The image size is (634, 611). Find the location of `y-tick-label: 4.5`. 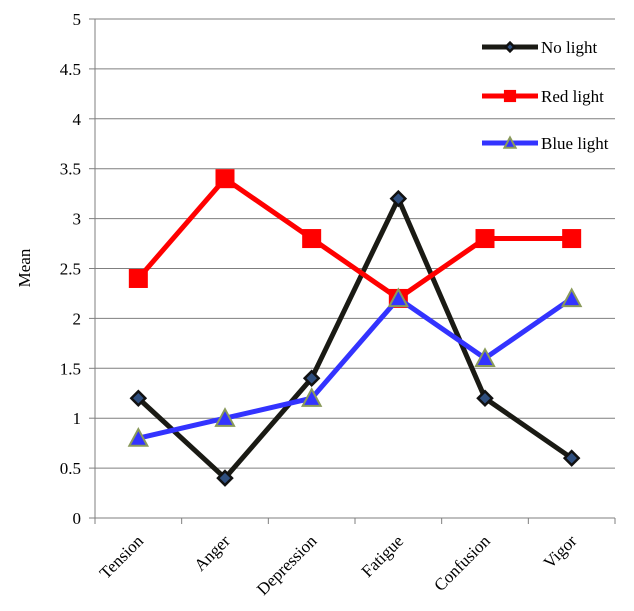

y-tick-label: 4.5 is located at coordinates (70, 69).